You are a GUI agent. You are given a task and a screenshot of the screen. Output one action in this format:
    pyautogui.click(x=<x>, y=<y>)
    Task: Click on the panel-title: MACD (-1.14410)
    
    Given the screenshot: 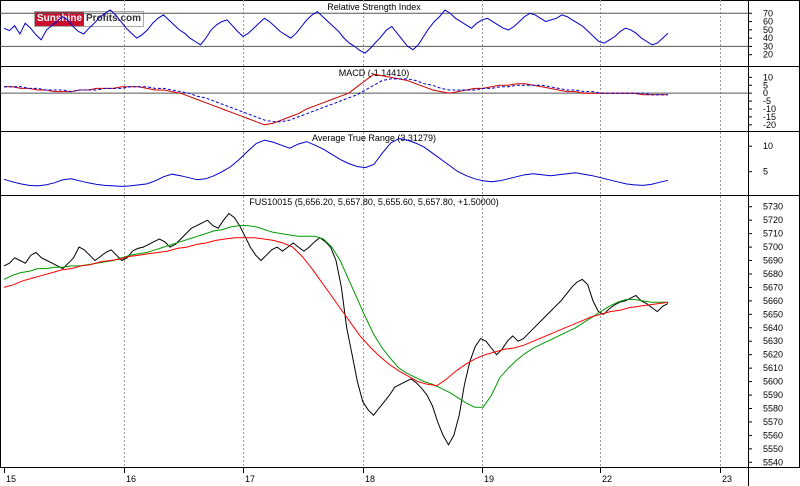 What is the action you would take?
    pyautogui.click(x=374, y=73)
    